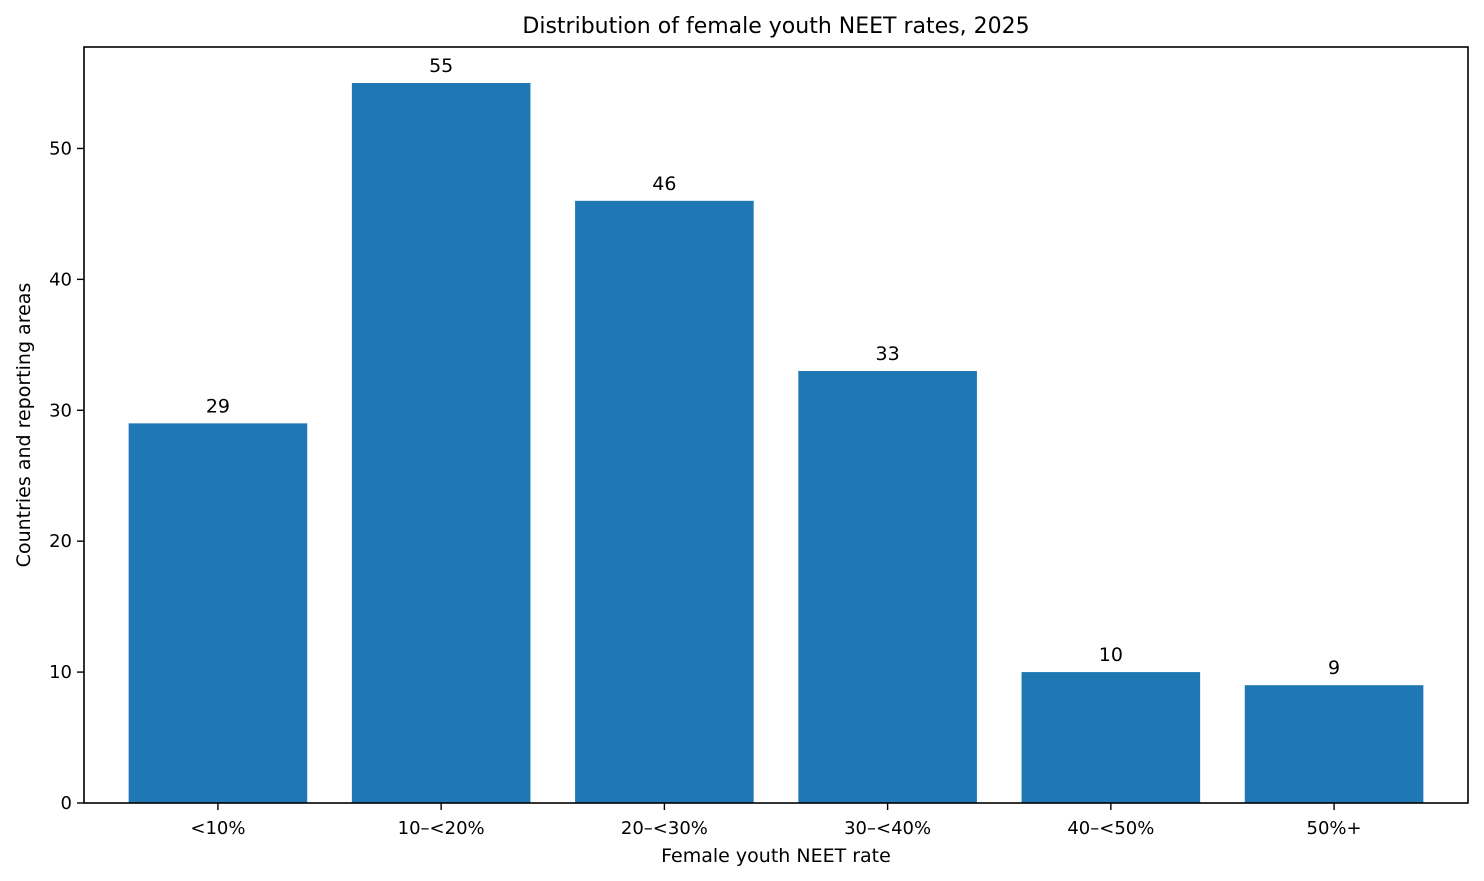  Describe the element at coordinates (66, 476) in the screenshot. I see `y-axis: 0 10 20 30 40 50` at that location.